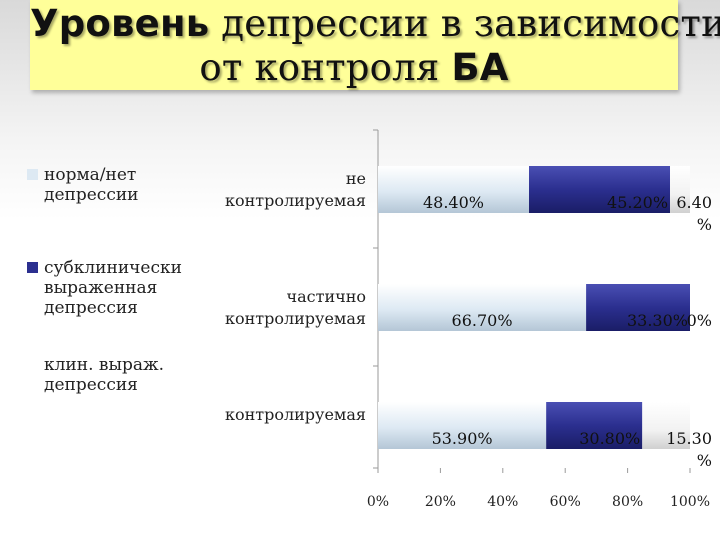 Image resolution: width=720 pixels, height=540 pixels. What do you see at coordinates (627, 502) in the screenshot?
I see `x-tick-label: 80%` at bounding box center [627, 502].